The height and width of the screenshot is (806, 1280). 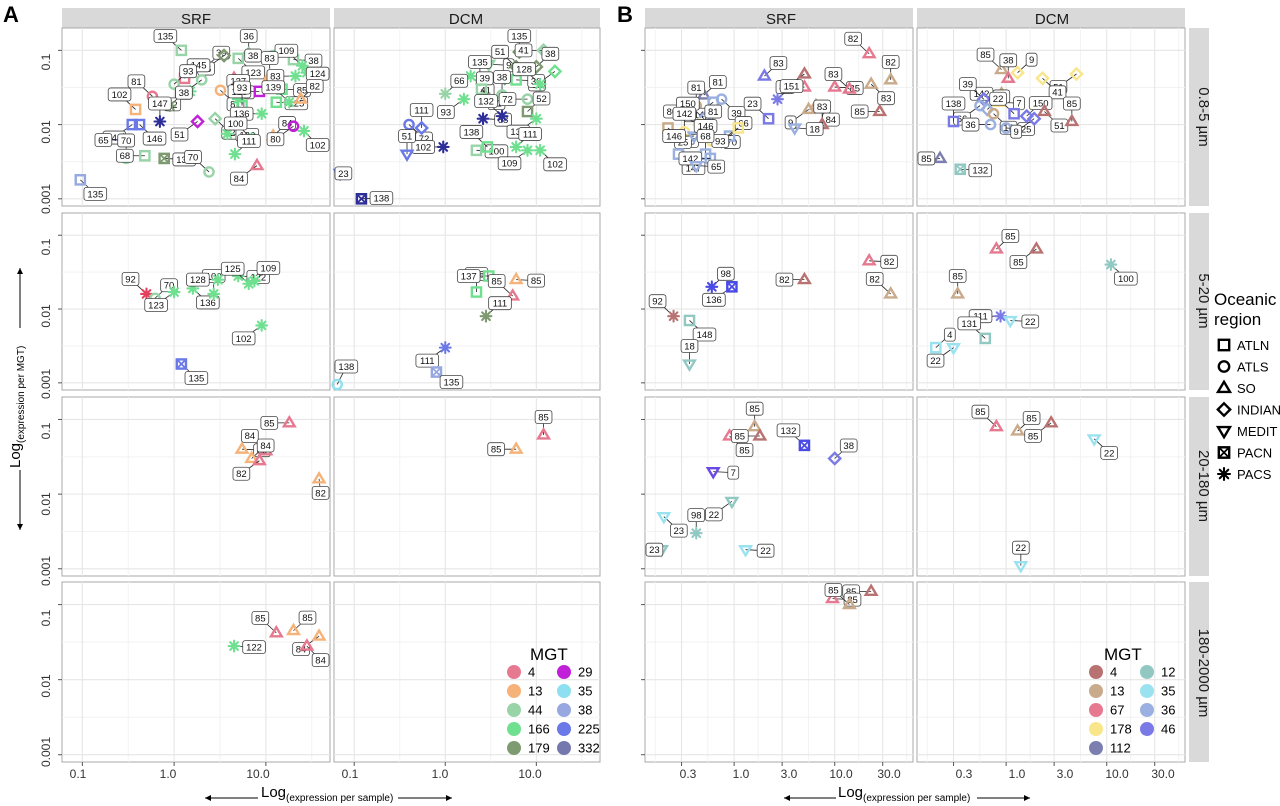 I want to click on data-point: 111, so click(x=433, y=354).